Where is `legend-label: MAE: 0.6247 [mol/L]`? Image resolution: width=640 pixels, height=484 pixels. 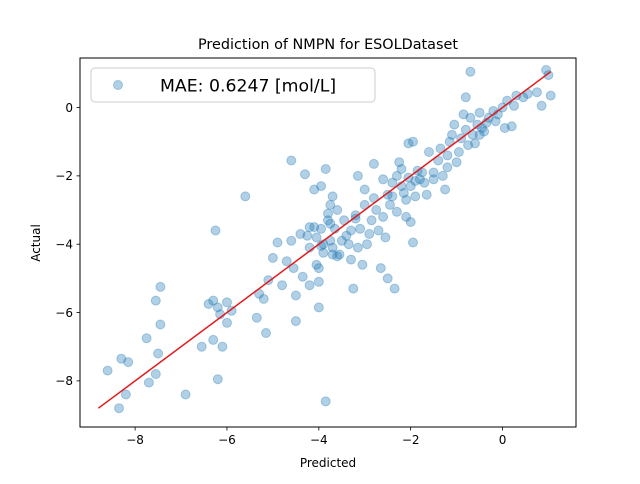
legend-label: MAE: 0.6247 [mol/L] is located at coordinates (248, 87).